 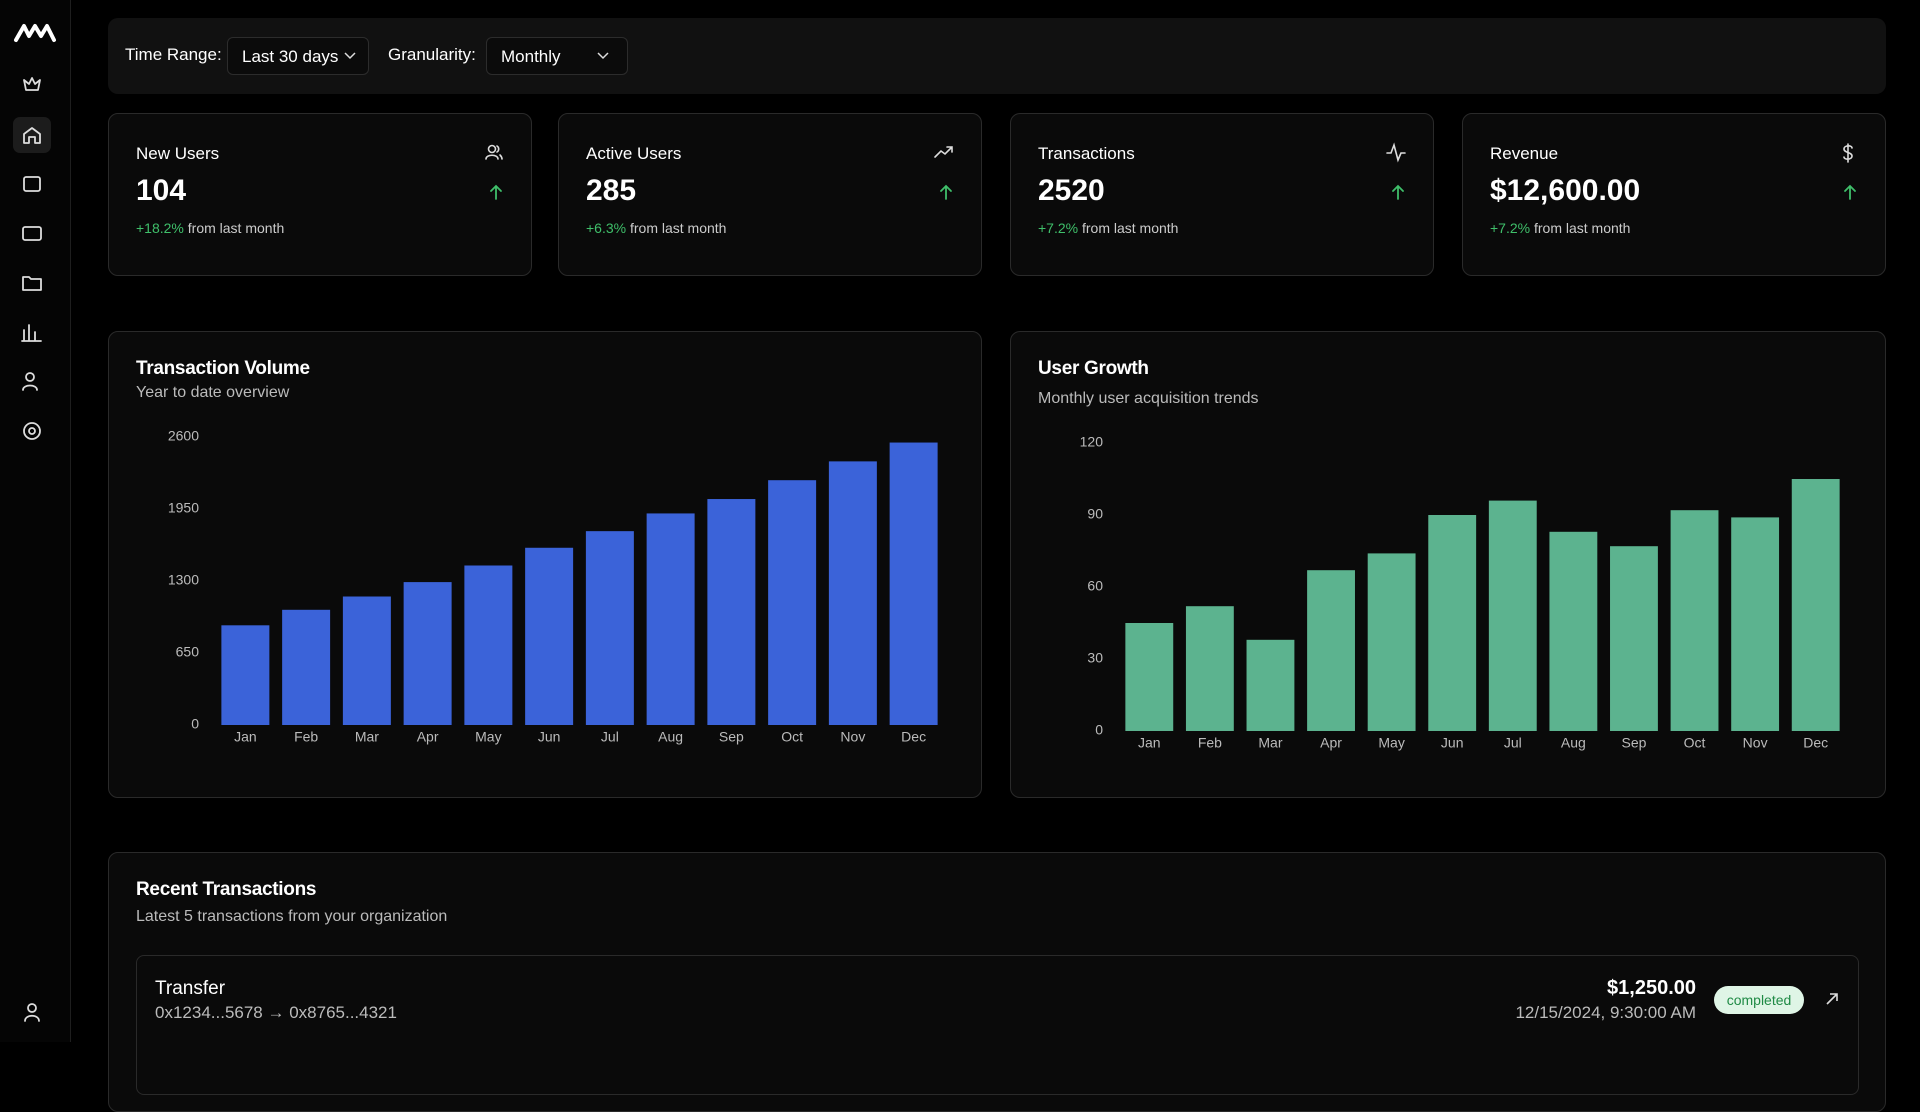 What do you see at coordinates (178, 153) in the screenshot?
I see `stat-title: New Users` at bounding box center [178, 153].